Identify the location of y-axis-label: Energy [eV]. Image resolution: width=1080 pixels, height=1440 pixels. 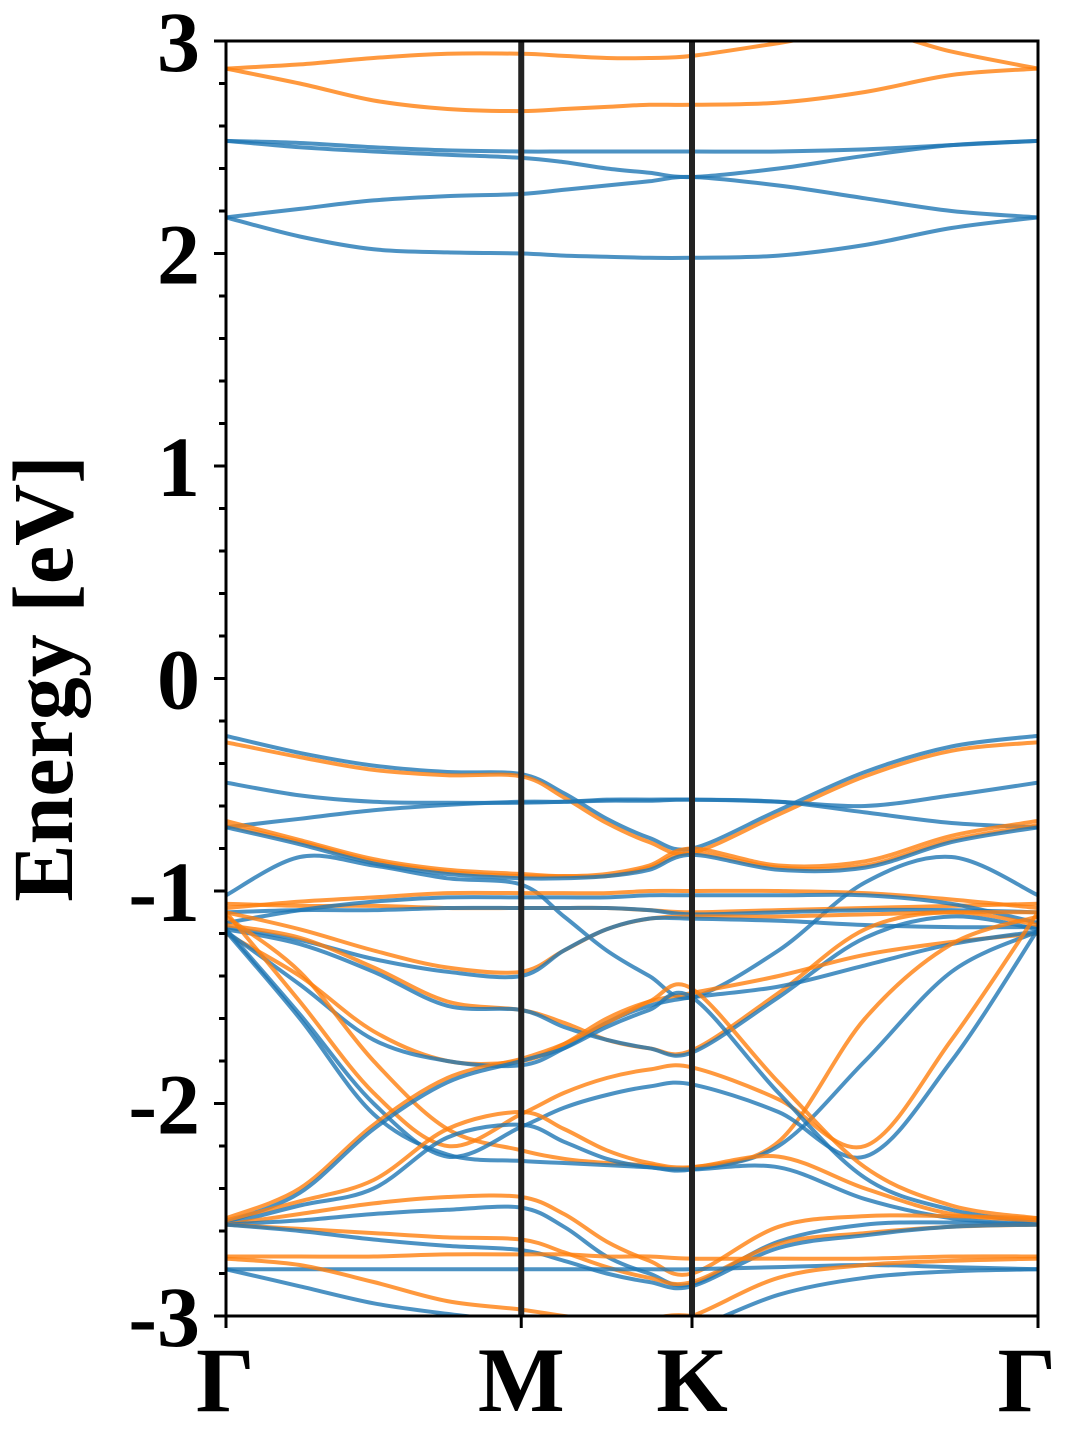
(45, 678).